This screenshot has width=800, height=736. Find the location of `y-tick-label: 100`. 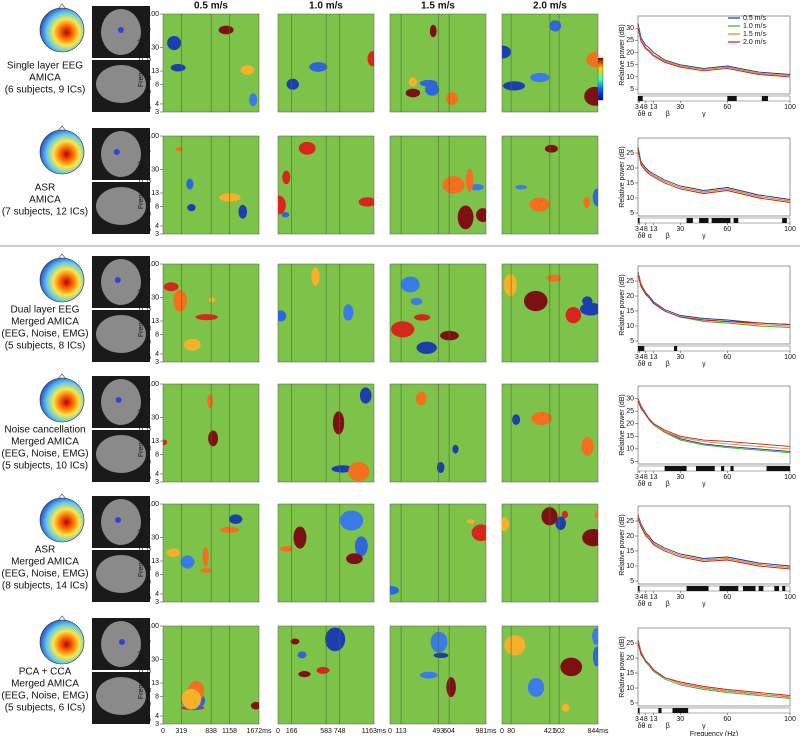

y-tick-label: 100 is located at coordinates (153, 384).